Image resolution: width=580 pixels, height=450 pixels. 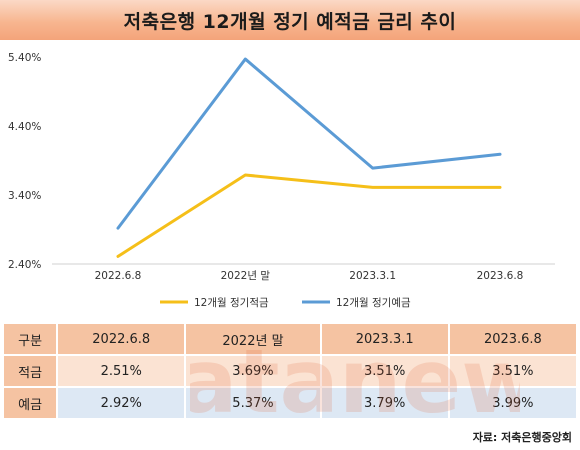 What do you see at coordinates (121, 371) in the screenshot?
I see `table-cell: 2.51%` at bounding box center [121, 371].